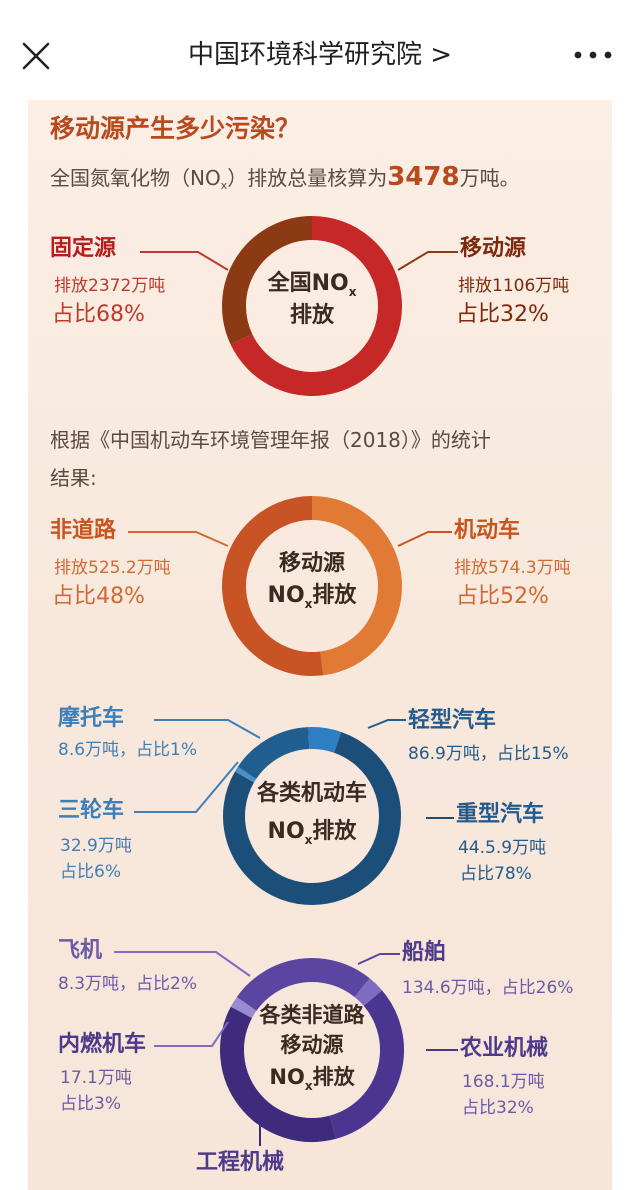 This screenshot has height=1190, width=640. Describe the element at coordinates (487, 530) in the screenshot. I see `label-motor-vehicle: 机动车` at that location.